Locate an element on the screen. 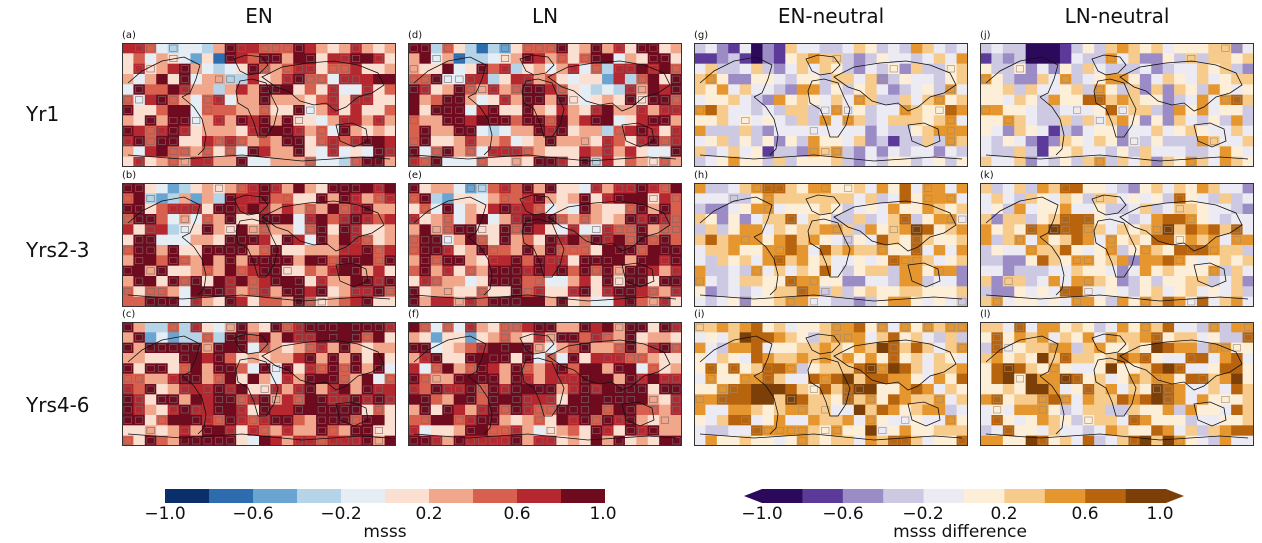  colorbar-segment is located at coordinates (363, 496).